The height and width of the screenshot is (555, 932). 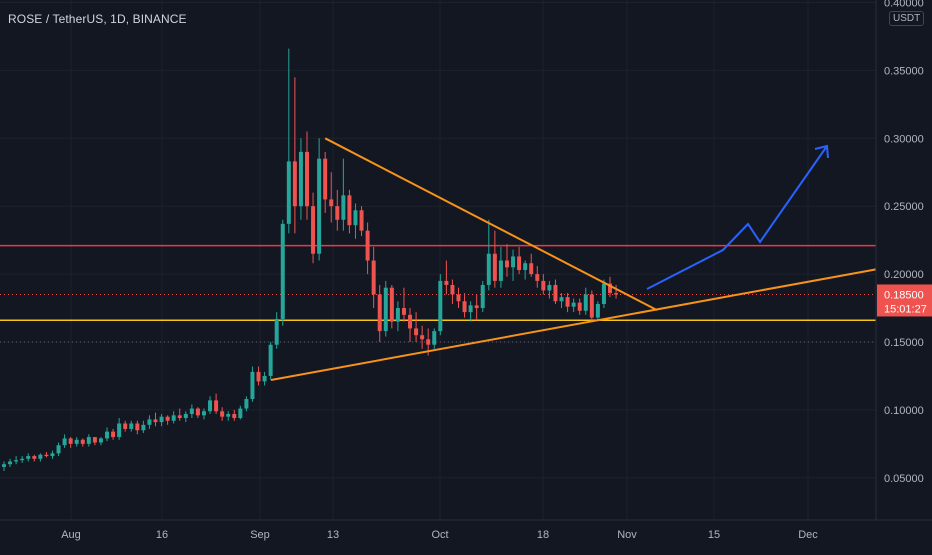 What do you see at coordinates (905, 309) in the screenshot?
I see `bar-countdown: 15:01:27` at bounding box center [905, 309].